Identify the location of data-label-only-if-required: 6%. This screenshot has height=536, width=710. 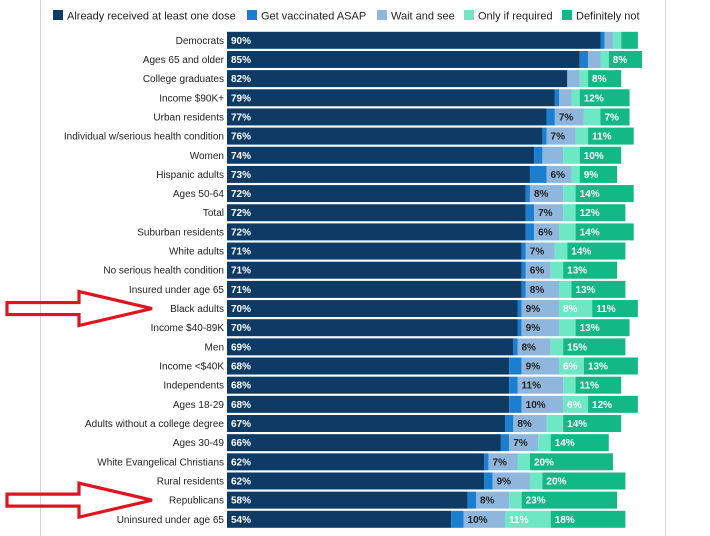
(570, 367).